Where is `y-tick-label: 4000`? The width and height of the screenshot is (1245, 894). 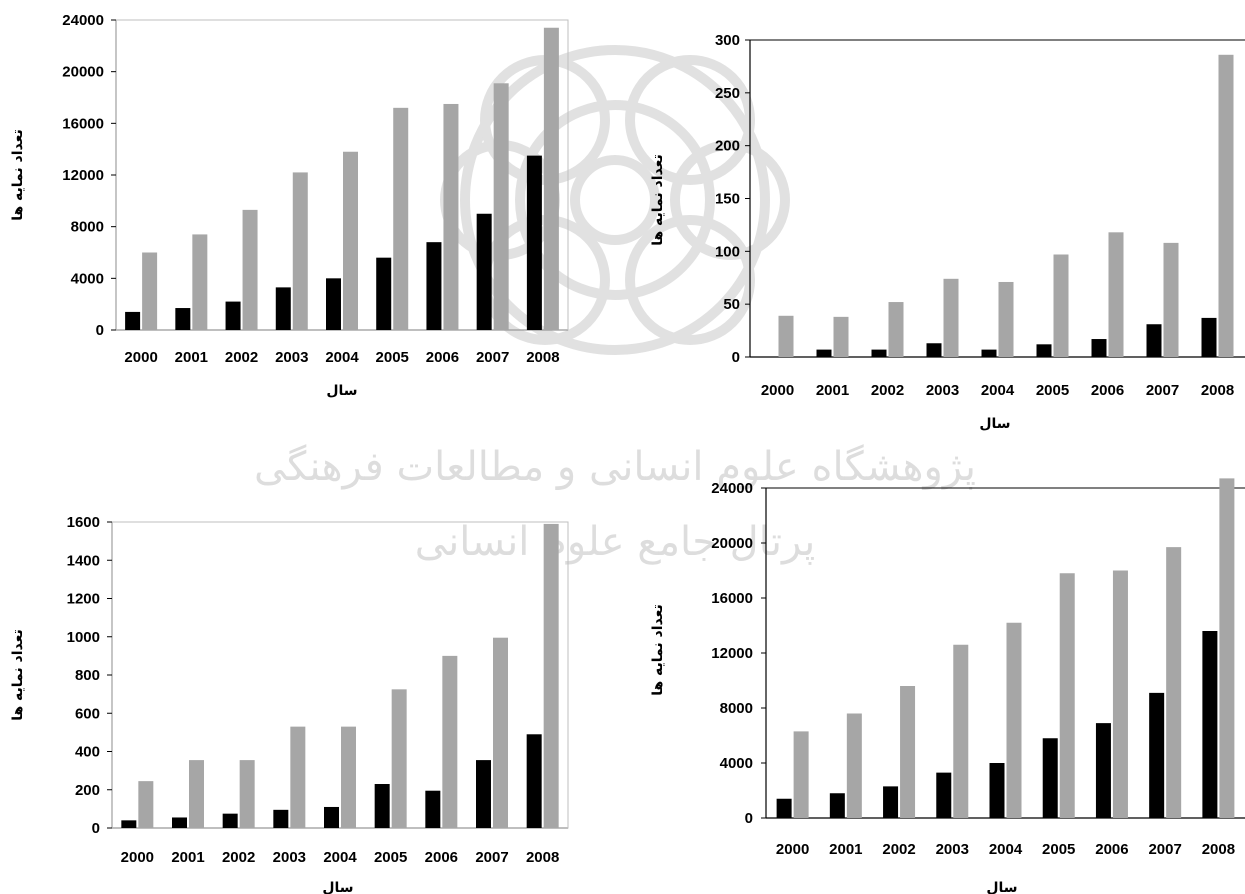
y-tick-label: 4000 is located at coordinates (87, 278).